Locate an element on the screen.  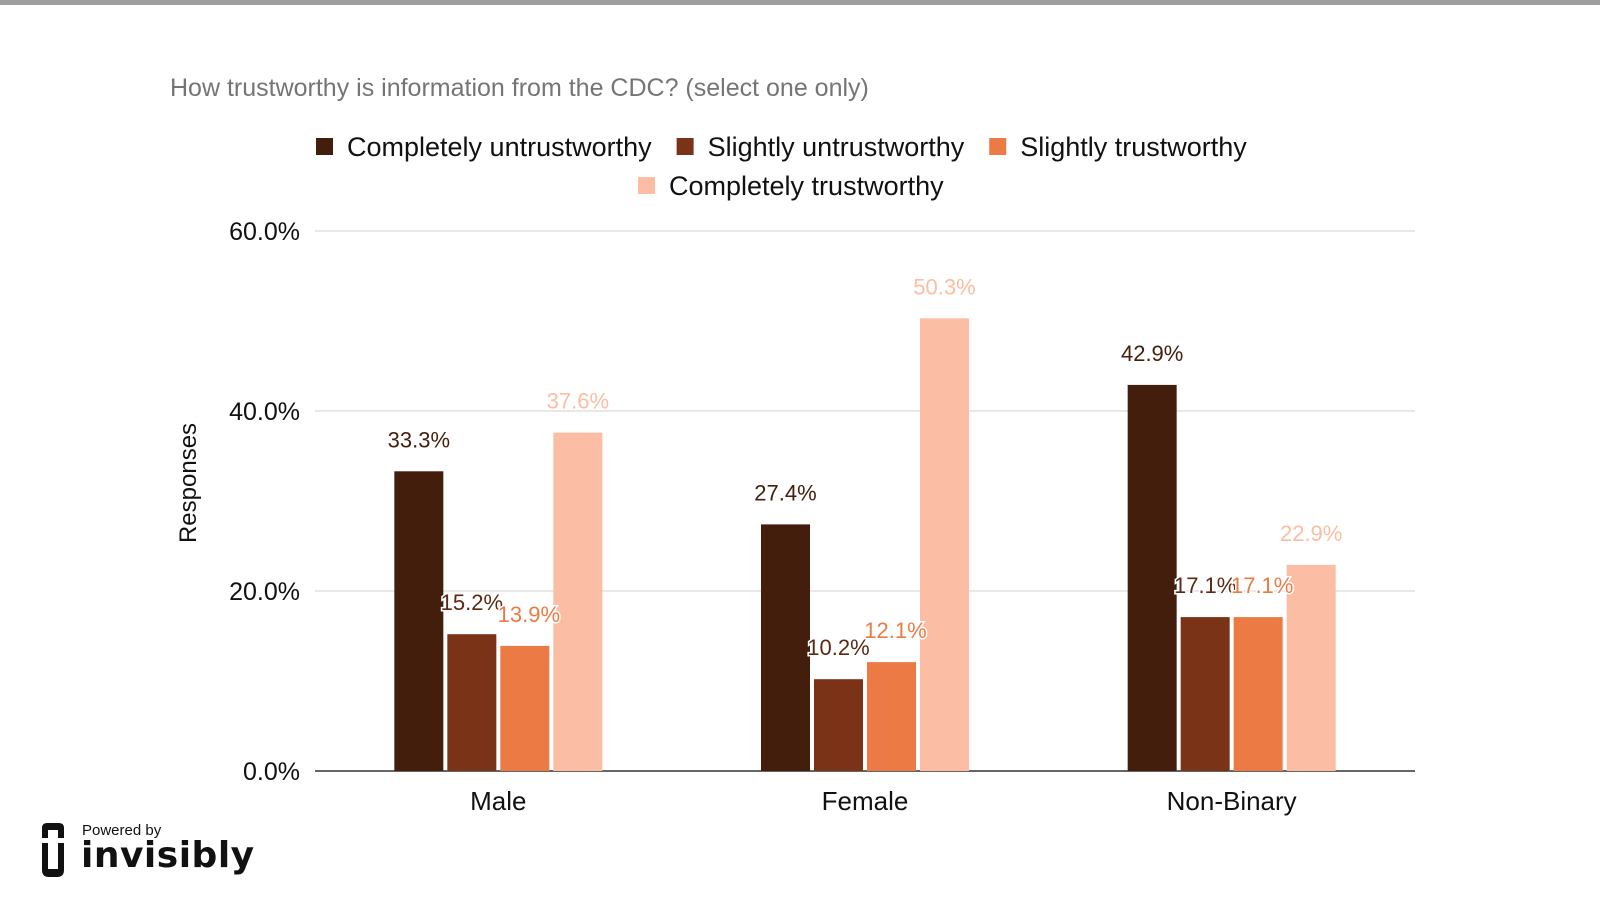
brand-footer: Powered by invisibly is located at coordinates (147, 852).